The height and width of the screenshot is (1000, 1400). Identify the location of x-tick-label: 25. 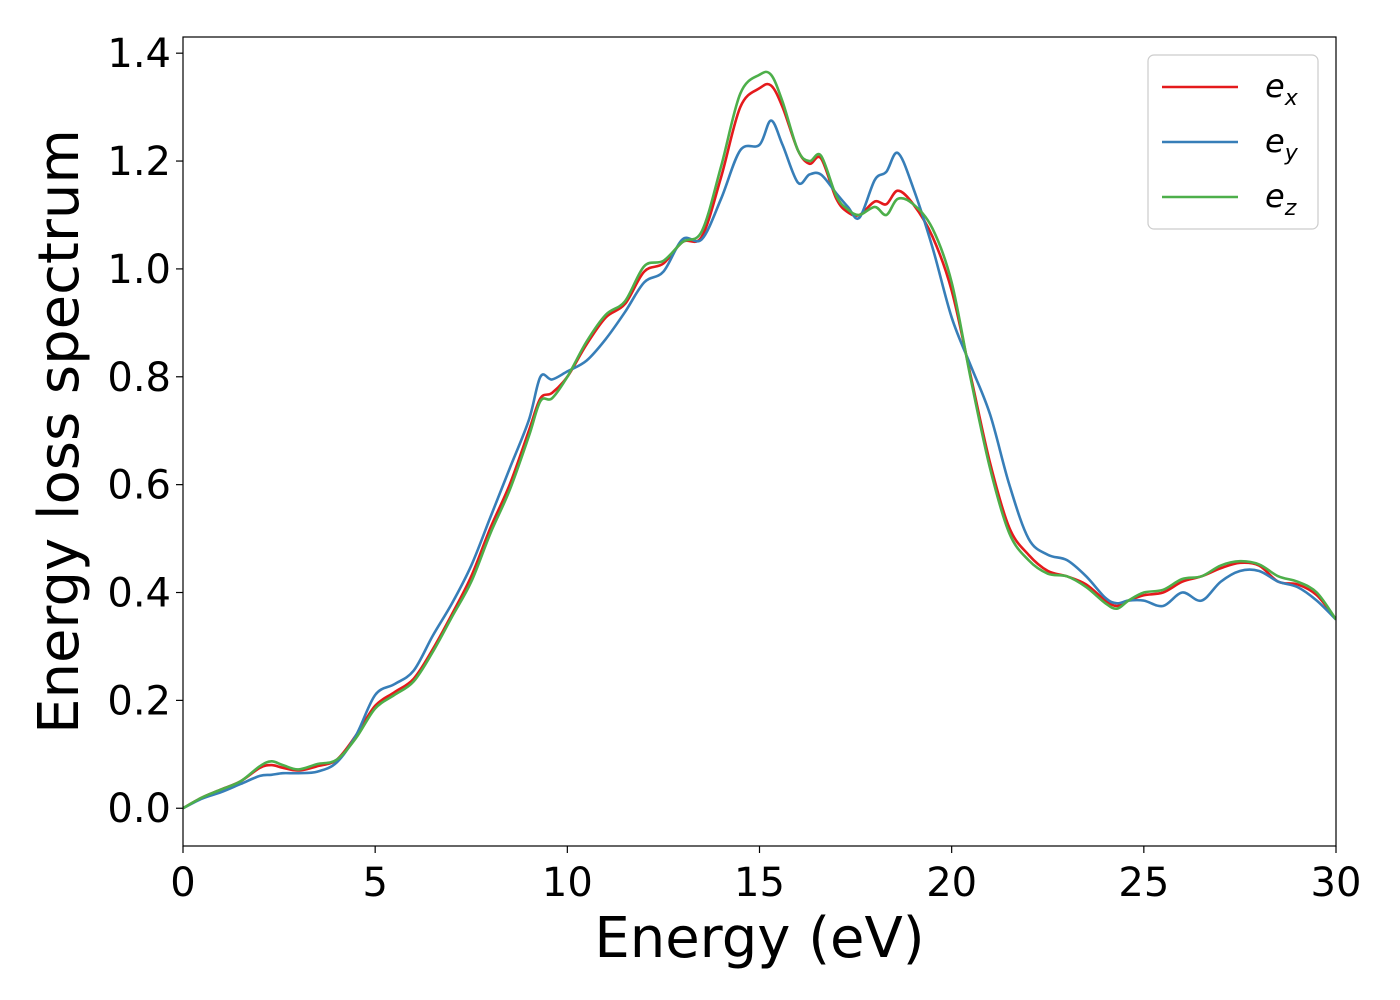
(1143, 883).